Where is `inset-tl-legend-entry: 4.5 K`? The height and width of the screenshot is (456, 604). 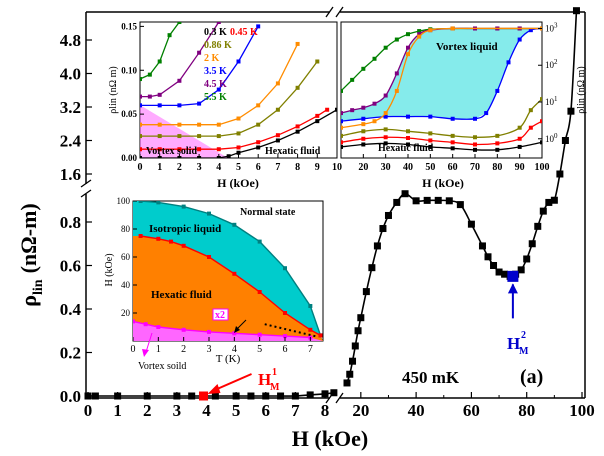 inset-tl-legend-entry: 4.5 K is located at coordinates (215, 84).